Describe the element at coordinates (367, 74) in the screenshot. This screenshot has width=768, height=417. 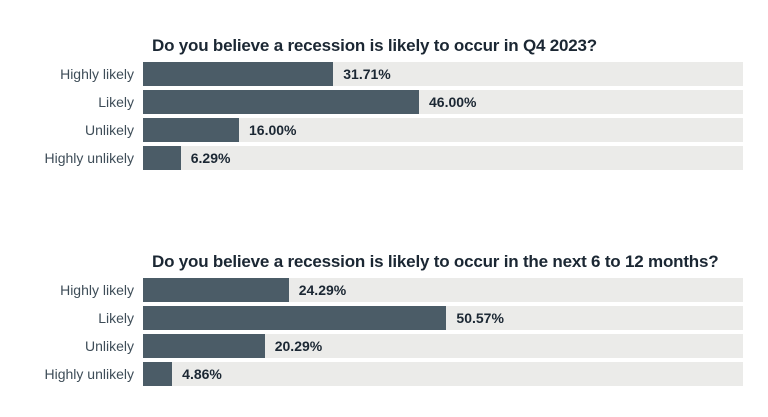
I see `value-label: 31.71%` at that location.